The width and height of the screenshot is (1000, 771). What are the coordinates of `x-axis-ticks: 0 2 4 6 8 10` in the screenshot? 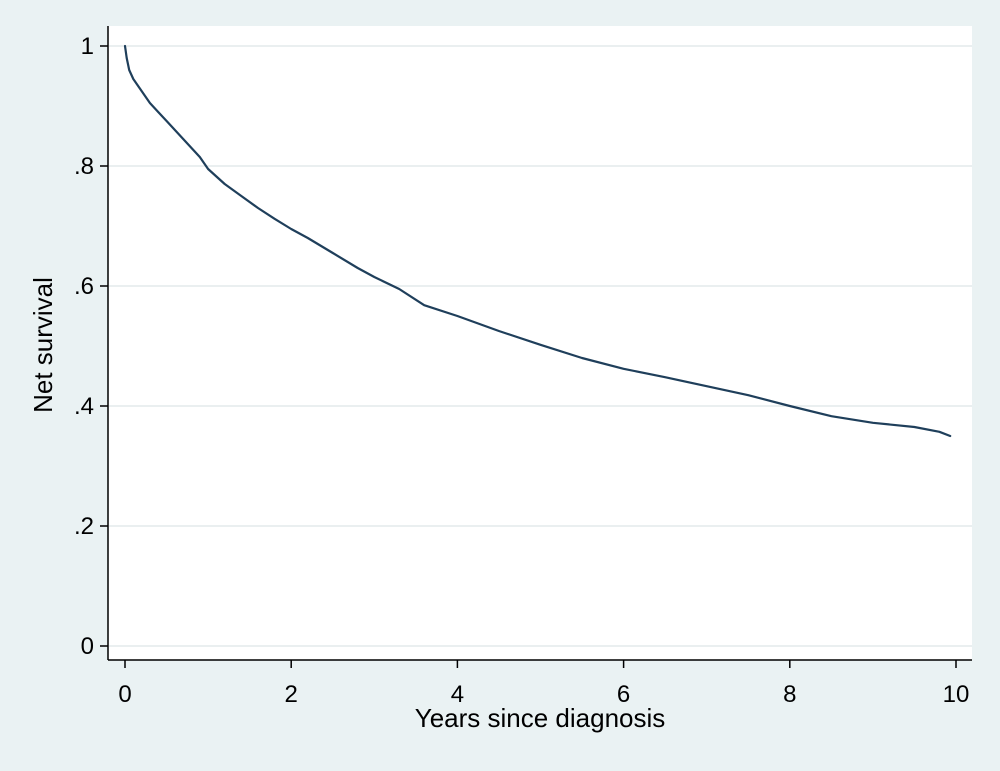 It's located at (543, 684).